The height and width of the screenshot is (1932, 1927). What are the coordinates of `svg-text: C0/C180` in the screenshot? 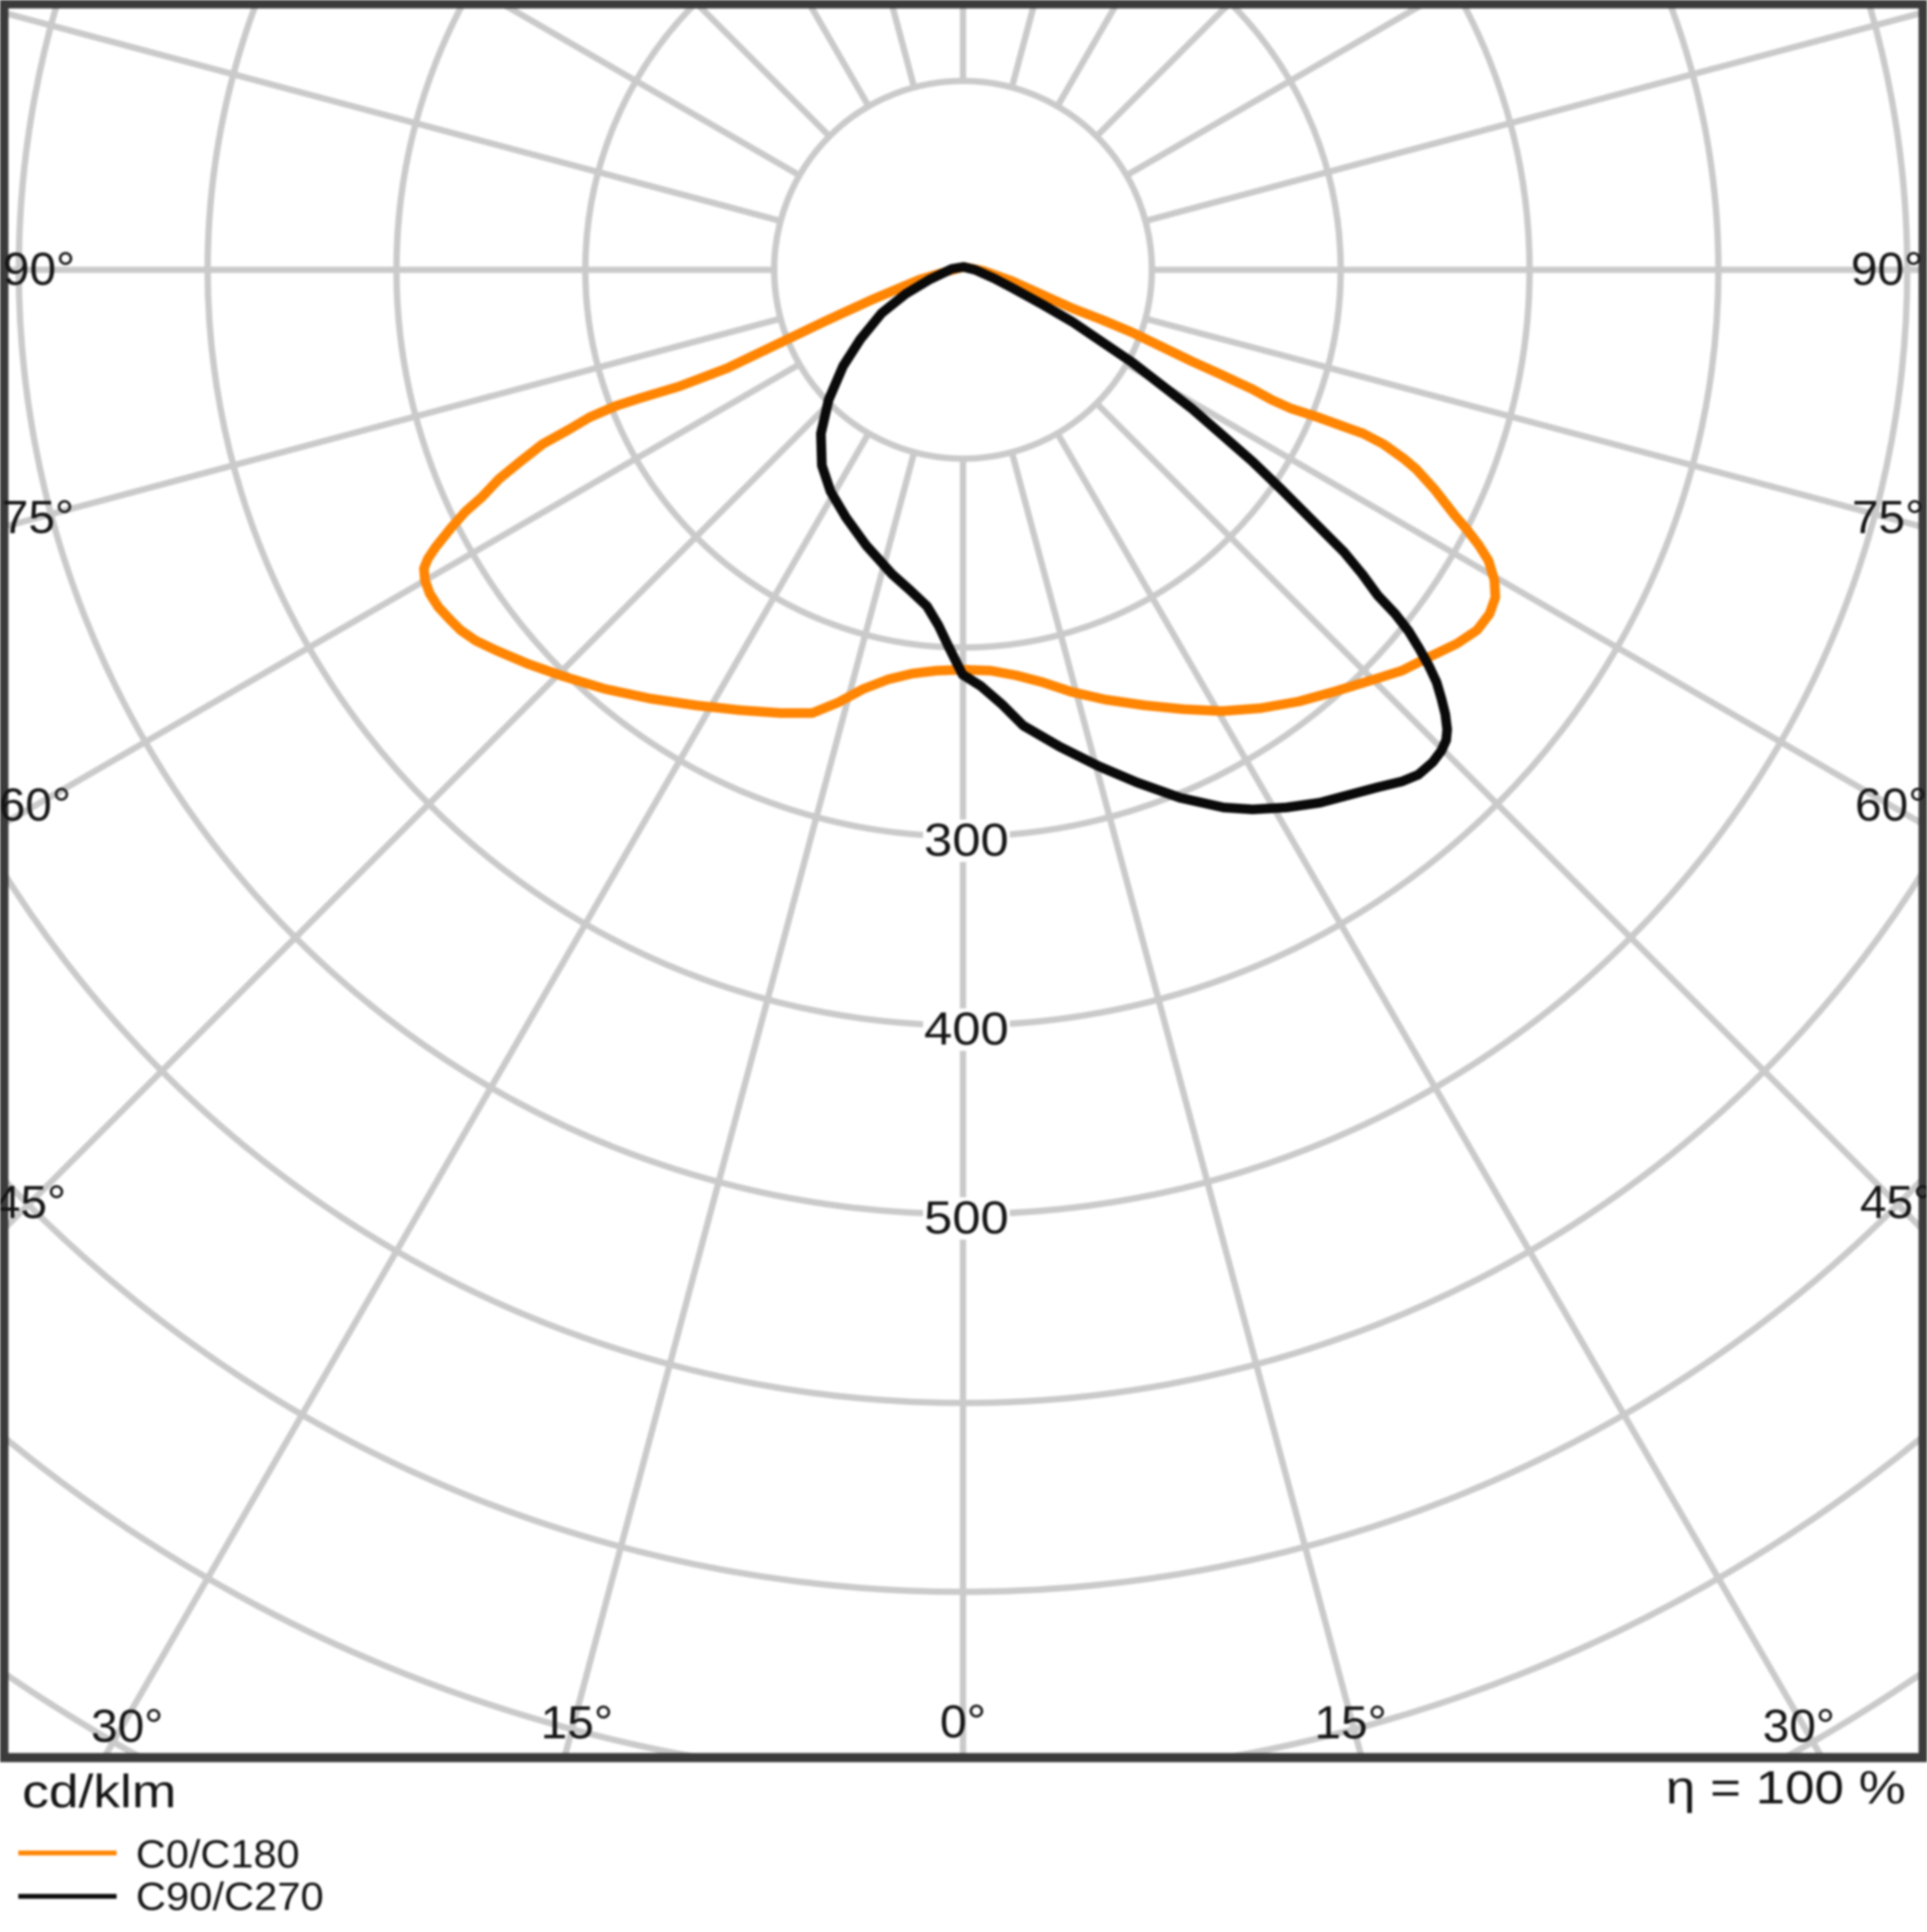 It's located at (218, 1854).